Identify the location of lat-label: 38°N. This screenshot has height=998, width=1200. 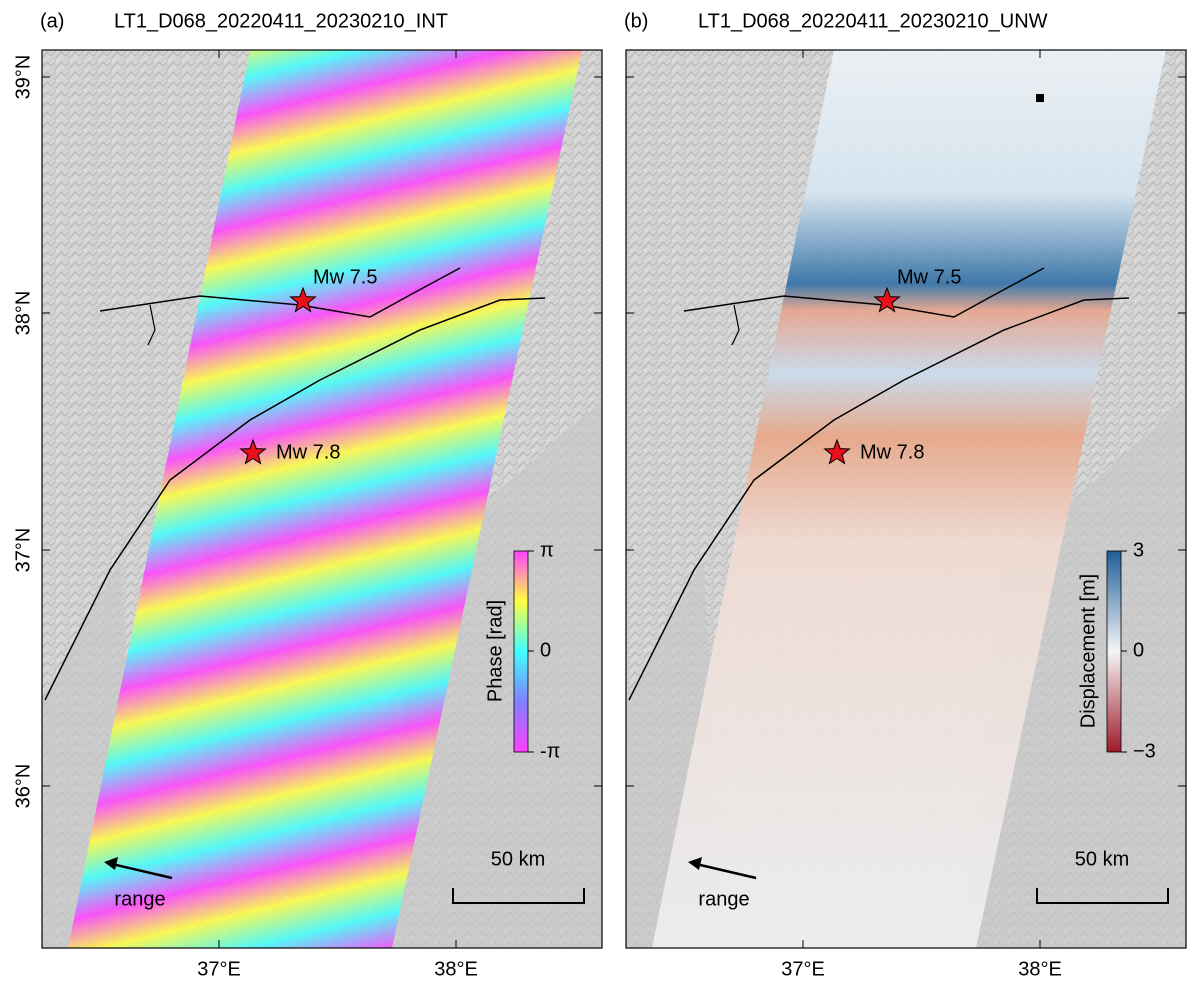
(23, 313).